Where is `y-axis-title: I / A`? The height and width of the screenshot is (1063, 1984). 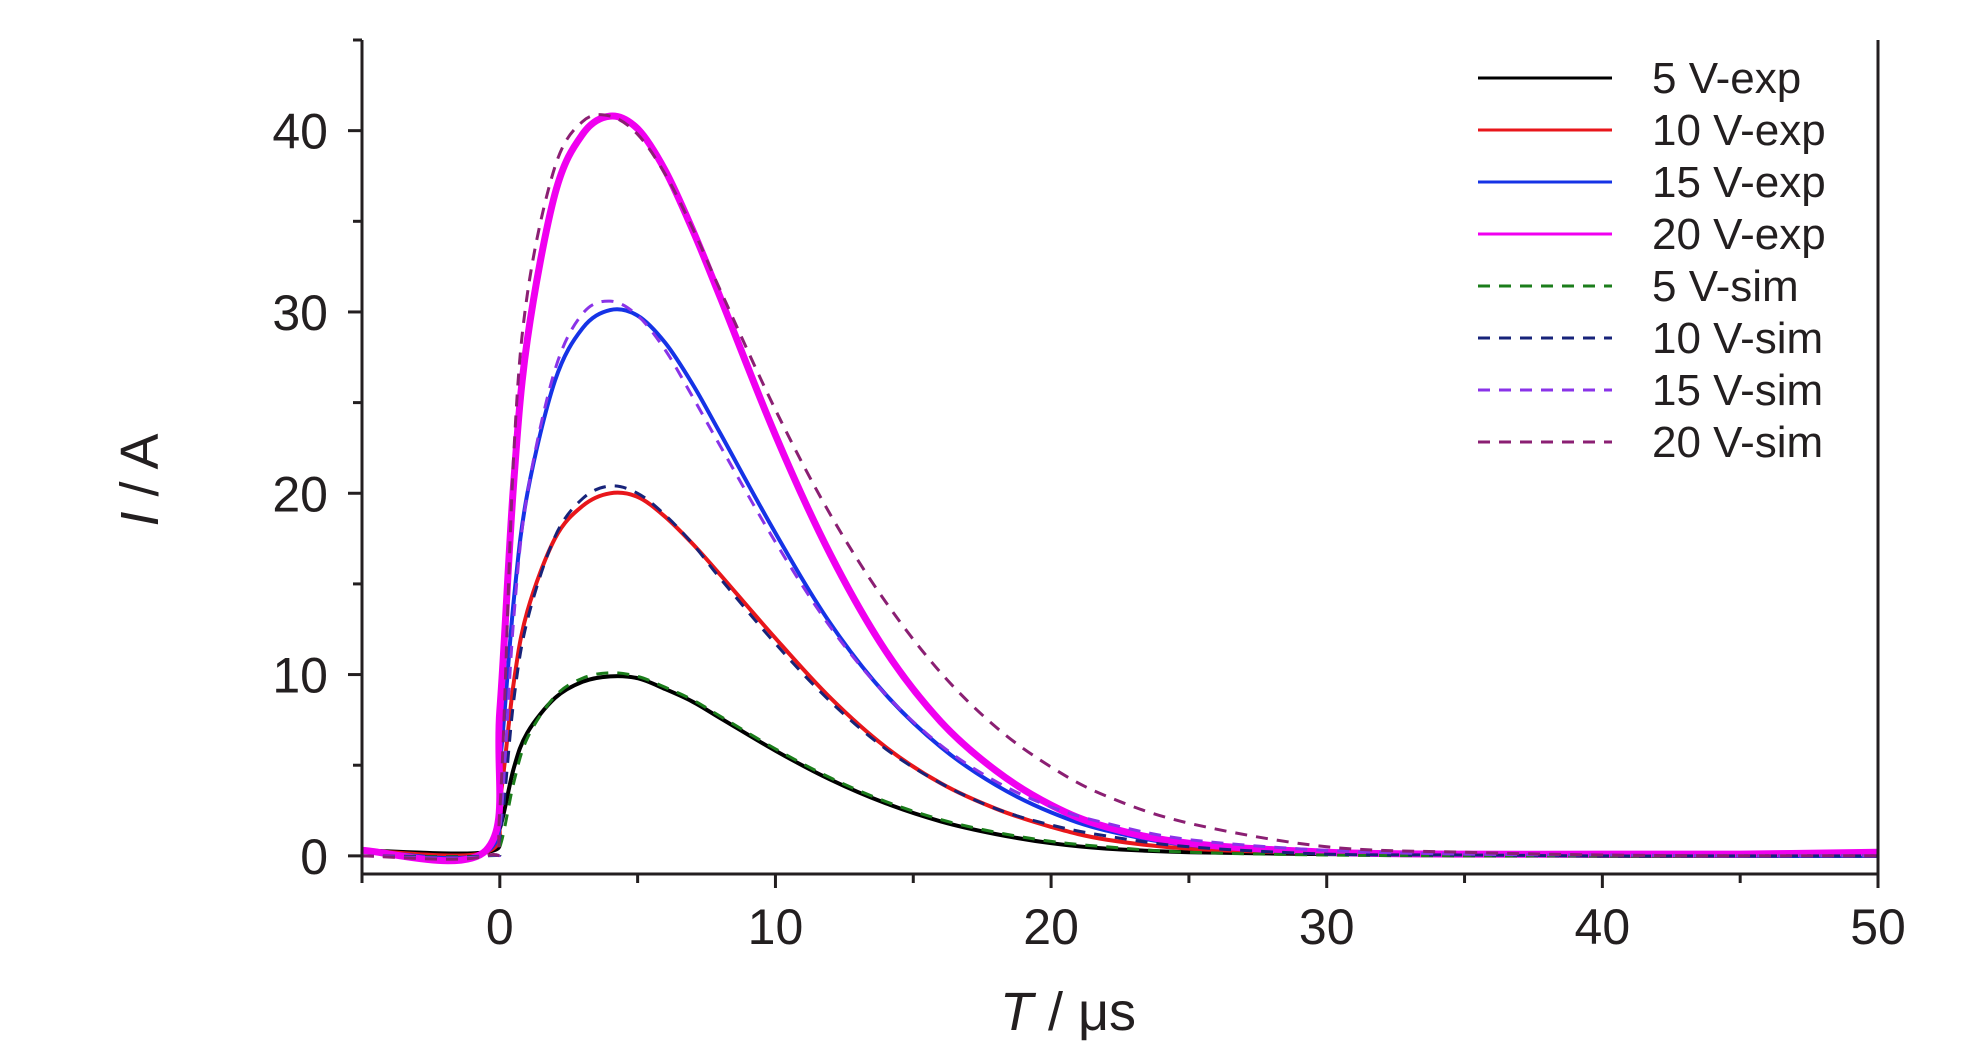
y-axis-title: I / A is located at coordinates (140, 479).